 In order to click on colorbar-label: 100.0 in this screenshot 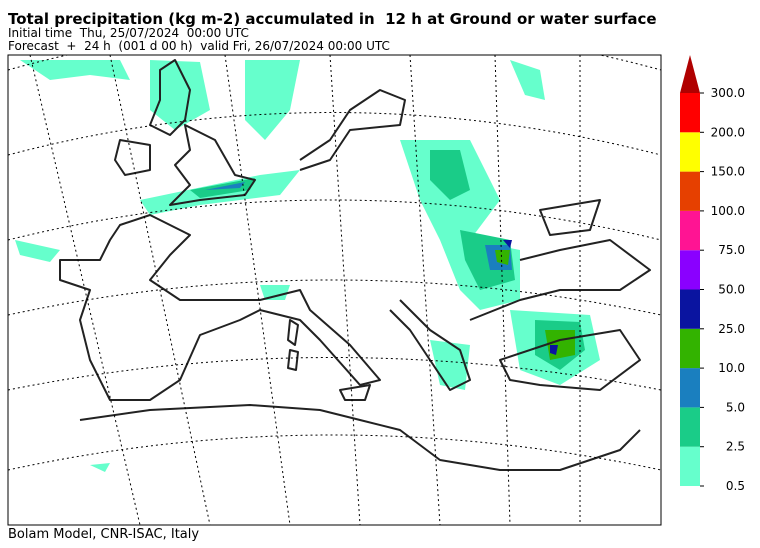, I will do `click(728, 211)`.